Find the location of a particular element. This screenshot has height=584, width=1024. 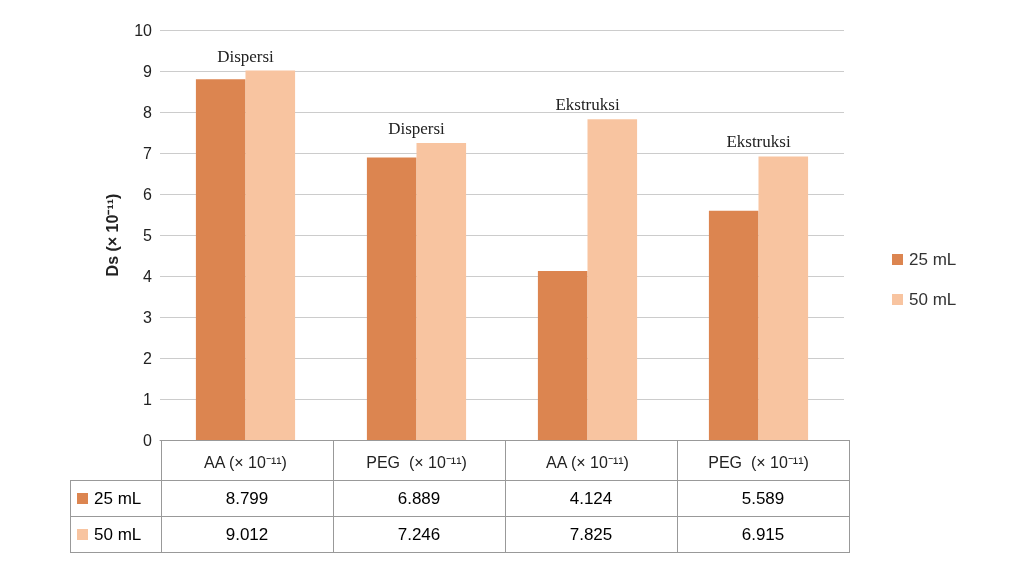

data-label: 6.915 is located at coordinates (763, 534).